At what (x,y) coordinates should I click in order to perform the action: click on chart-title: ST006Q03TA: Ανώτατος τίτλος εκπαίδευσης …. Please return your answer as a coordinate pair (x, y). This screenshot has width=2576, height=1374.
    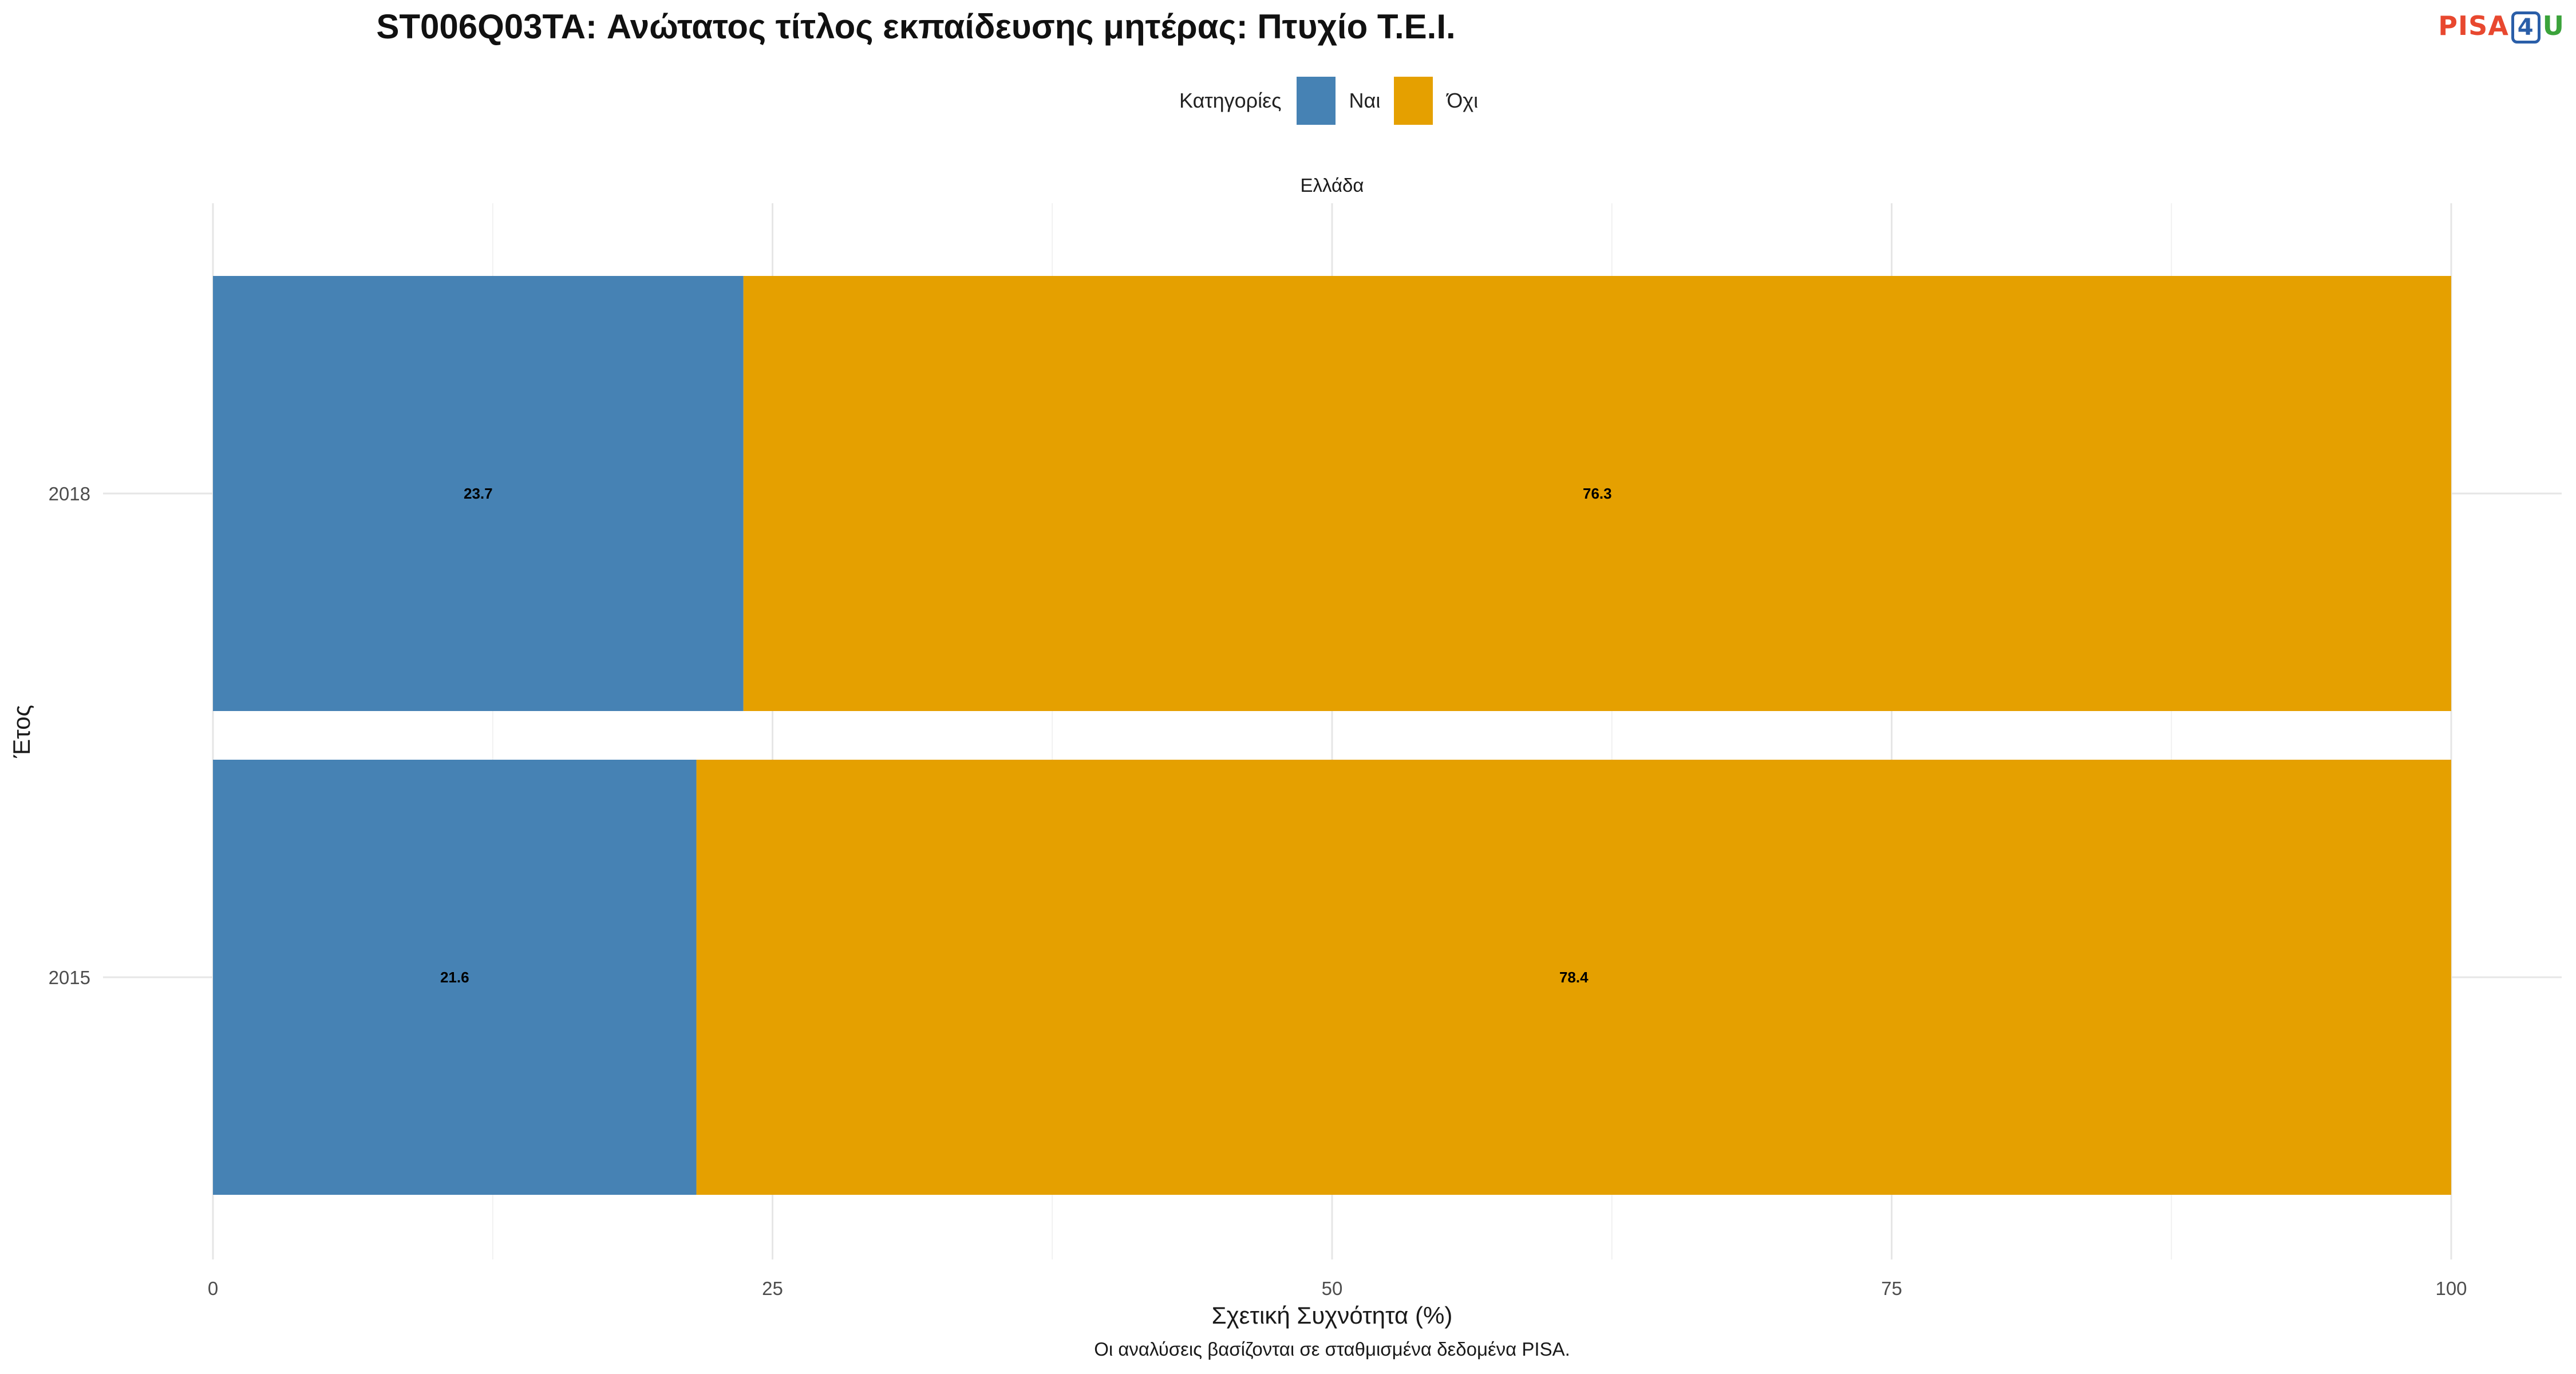
    Looking at the image, I should click on (916, 27).